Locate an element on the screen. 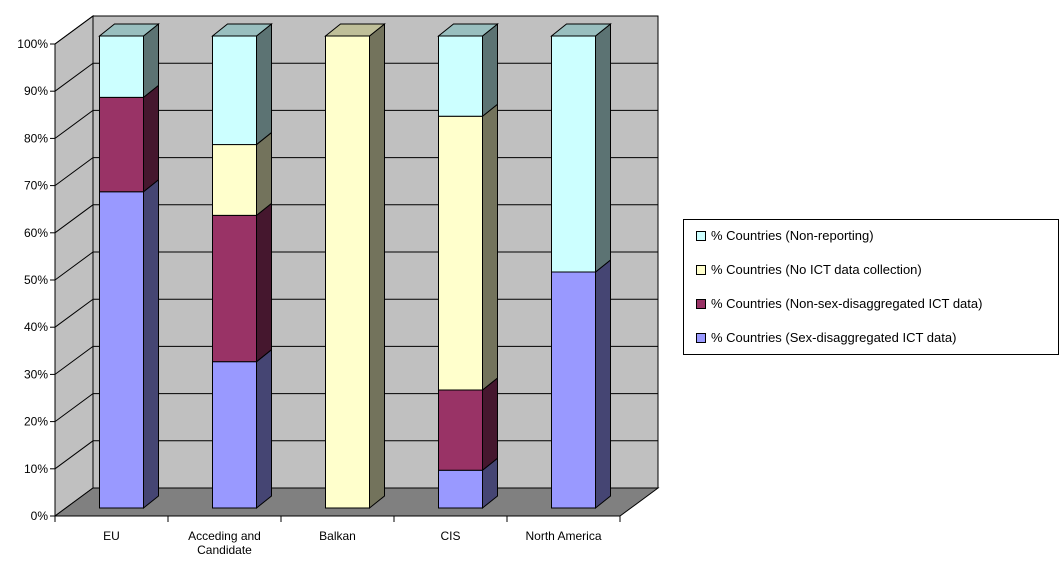  x-category-label: Balkan is located at coordinates (337, 536).